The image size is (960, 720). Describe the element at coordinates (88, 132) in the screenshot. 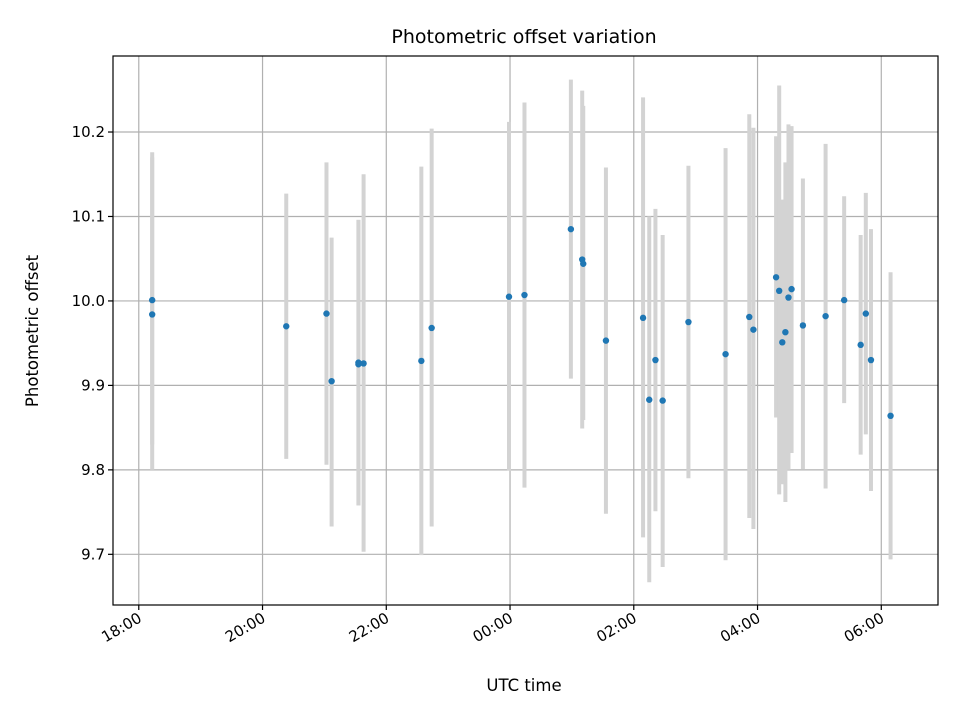

I see `y-tick-label: 10.2` at that location.